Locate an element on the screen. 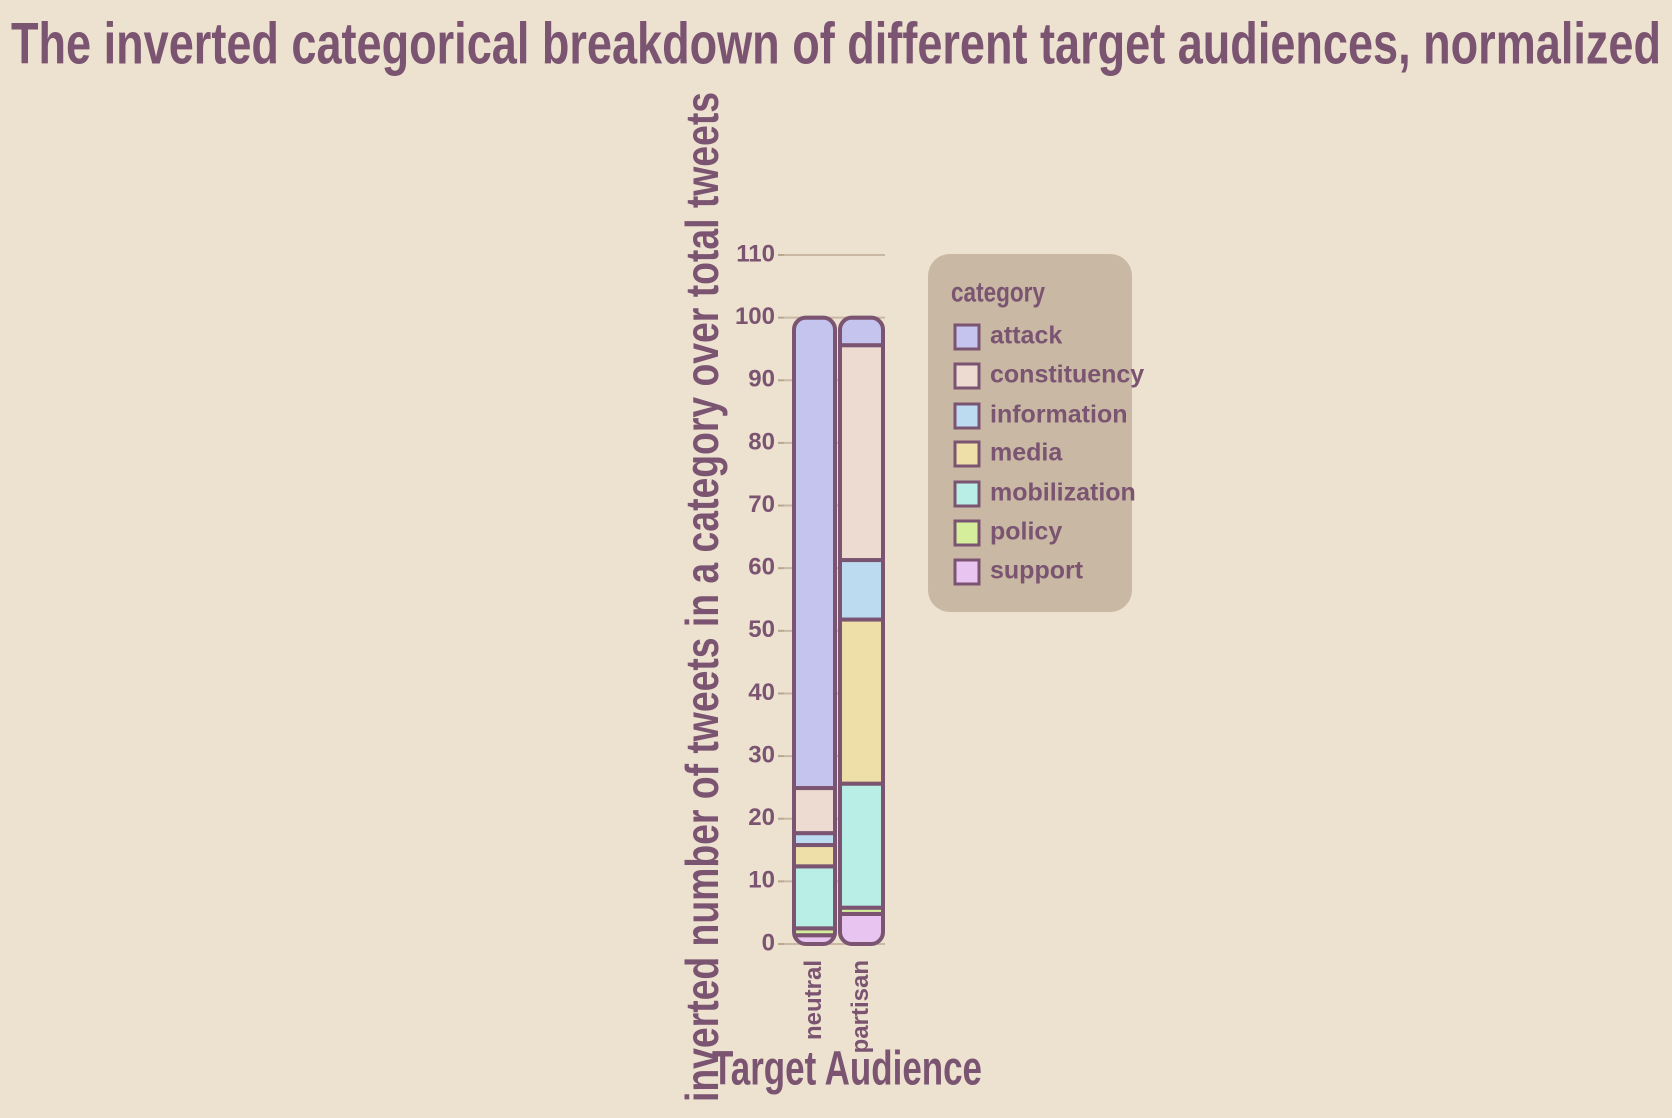  legend-label: media is located at coordinates (1026, 453).